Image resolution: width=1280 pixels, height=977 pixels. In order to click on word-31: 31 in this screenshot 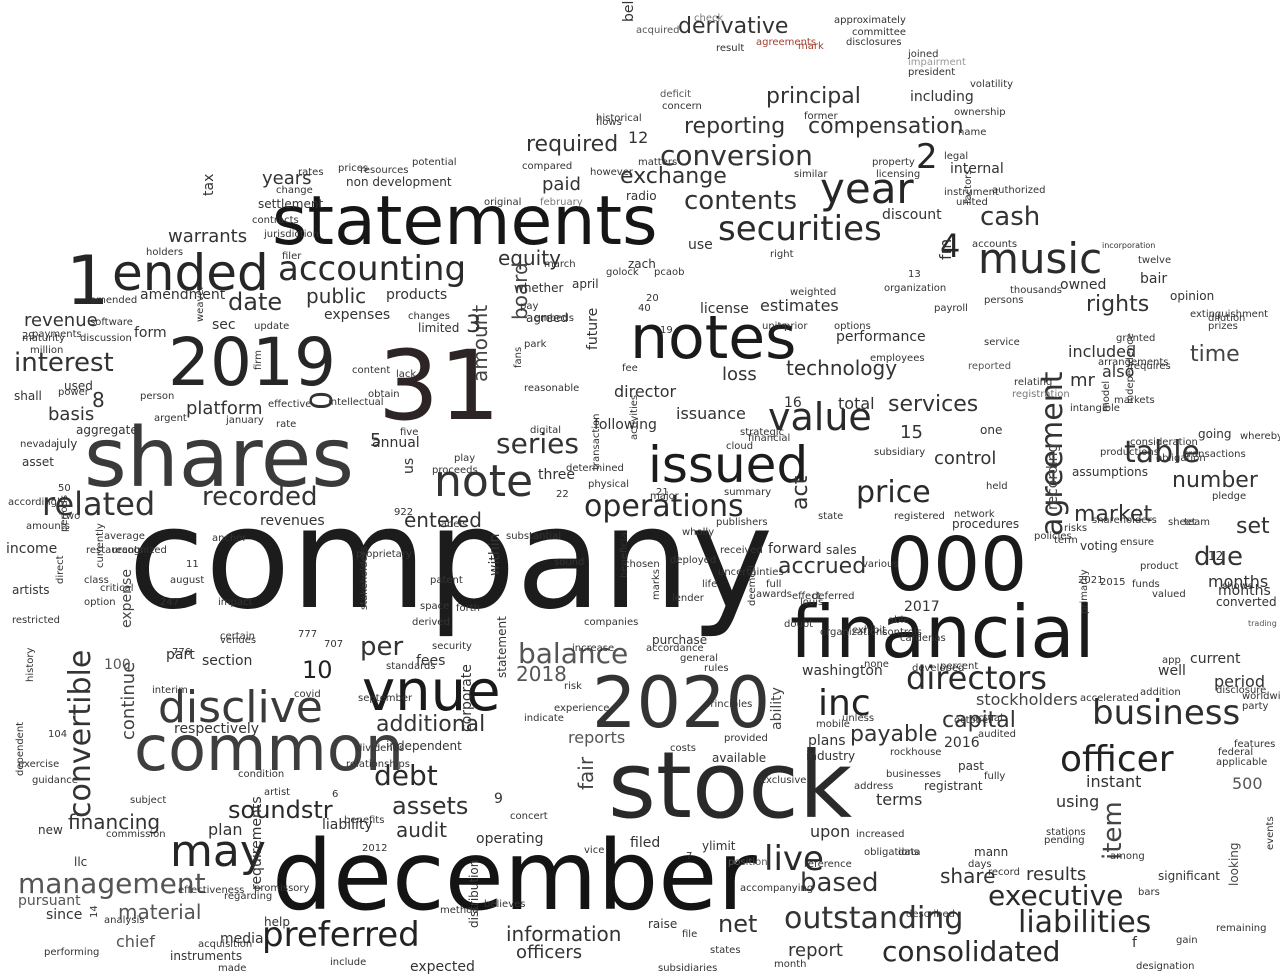, I will do `click(439, 386)`.